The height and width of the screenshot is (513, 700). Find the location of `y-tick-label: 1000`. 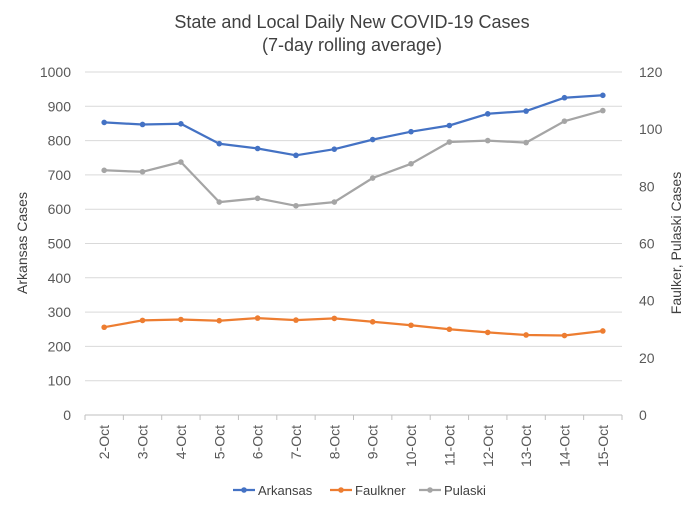

y-tick-label: 1000 is located at coordinates (55, 72).